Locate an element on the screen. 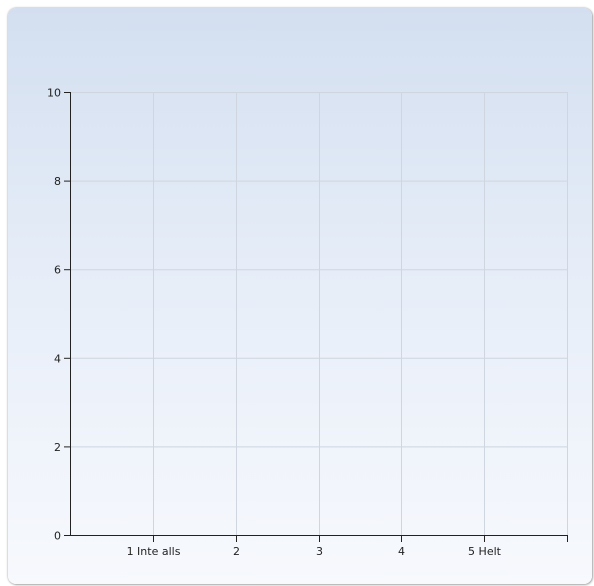  x-tick-label: 5 Helt is located at coordinates (485, 551).